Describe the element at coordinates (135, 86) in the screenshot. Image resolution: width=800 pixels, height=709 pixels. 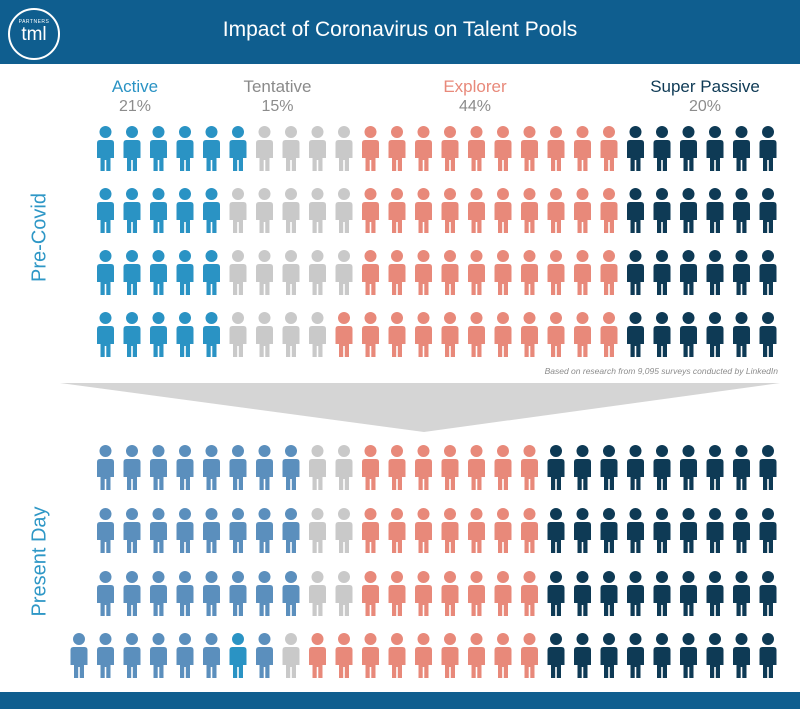
I see `category-active-name: Active` at that location.